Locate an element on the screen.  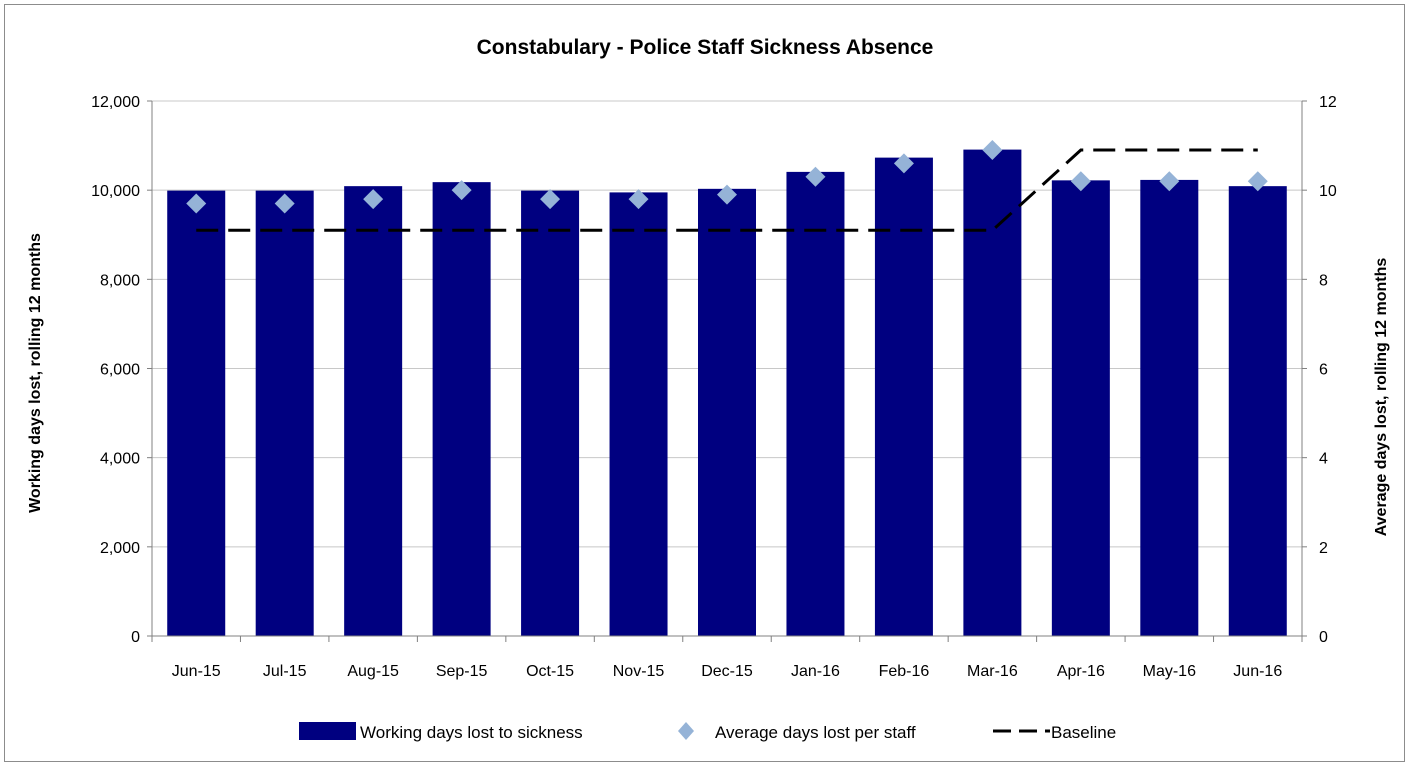
left-tick-label: 8,000 is located at coordinates (120, 280).